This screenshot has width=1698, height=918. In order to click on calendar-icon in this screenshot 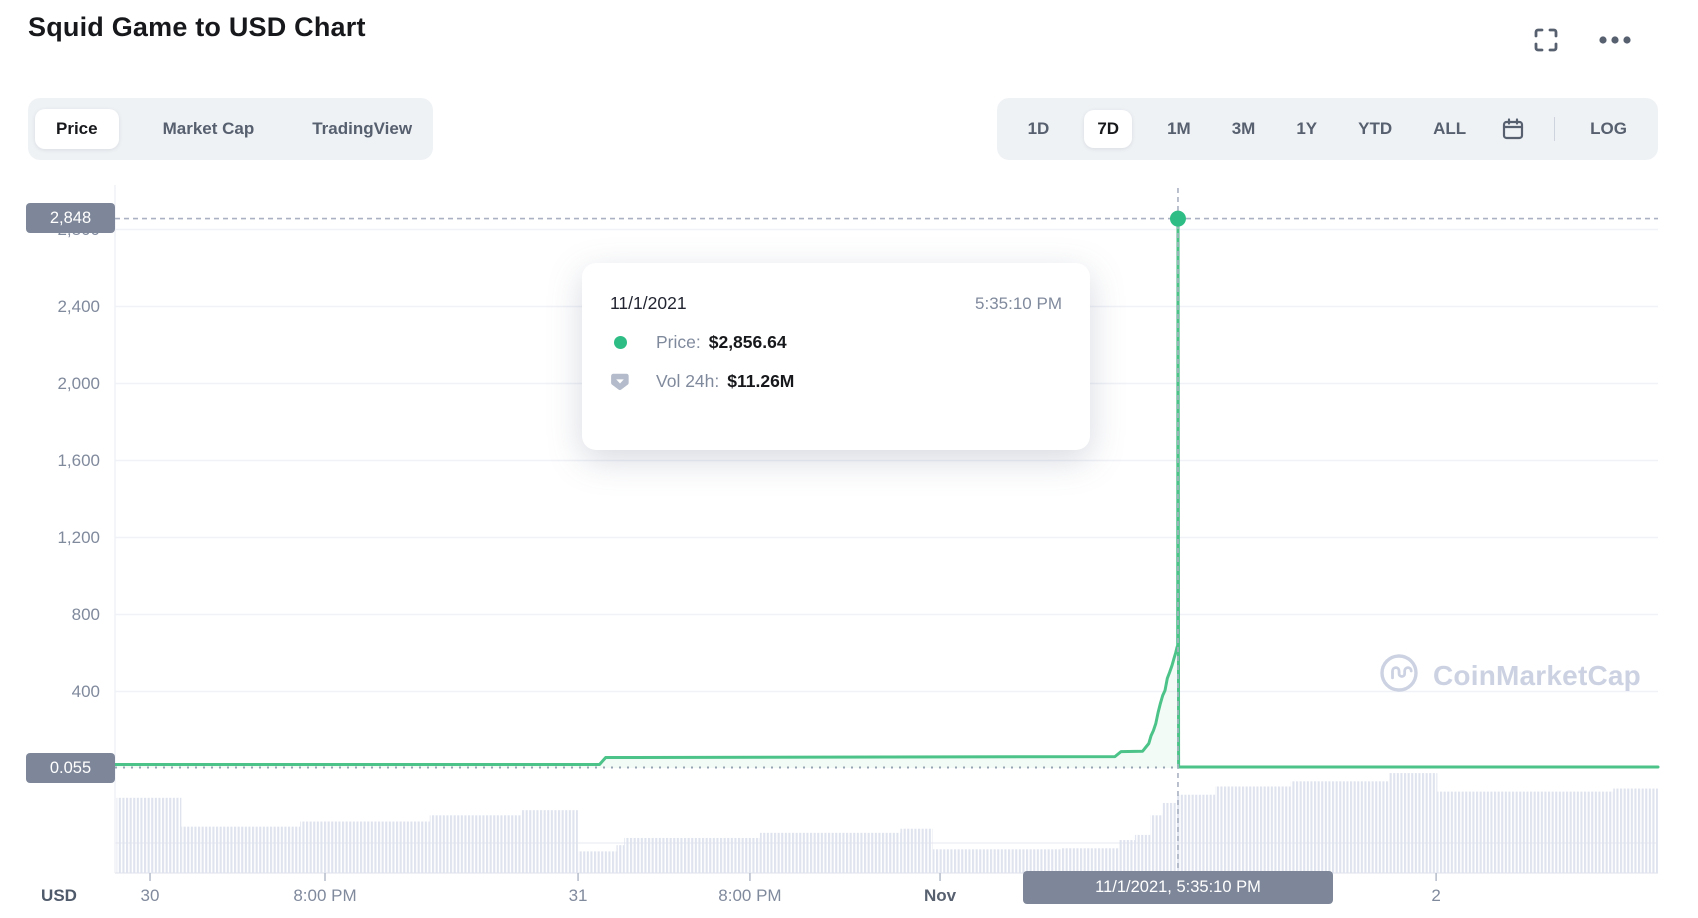, I will do `click(1513, 129)`.